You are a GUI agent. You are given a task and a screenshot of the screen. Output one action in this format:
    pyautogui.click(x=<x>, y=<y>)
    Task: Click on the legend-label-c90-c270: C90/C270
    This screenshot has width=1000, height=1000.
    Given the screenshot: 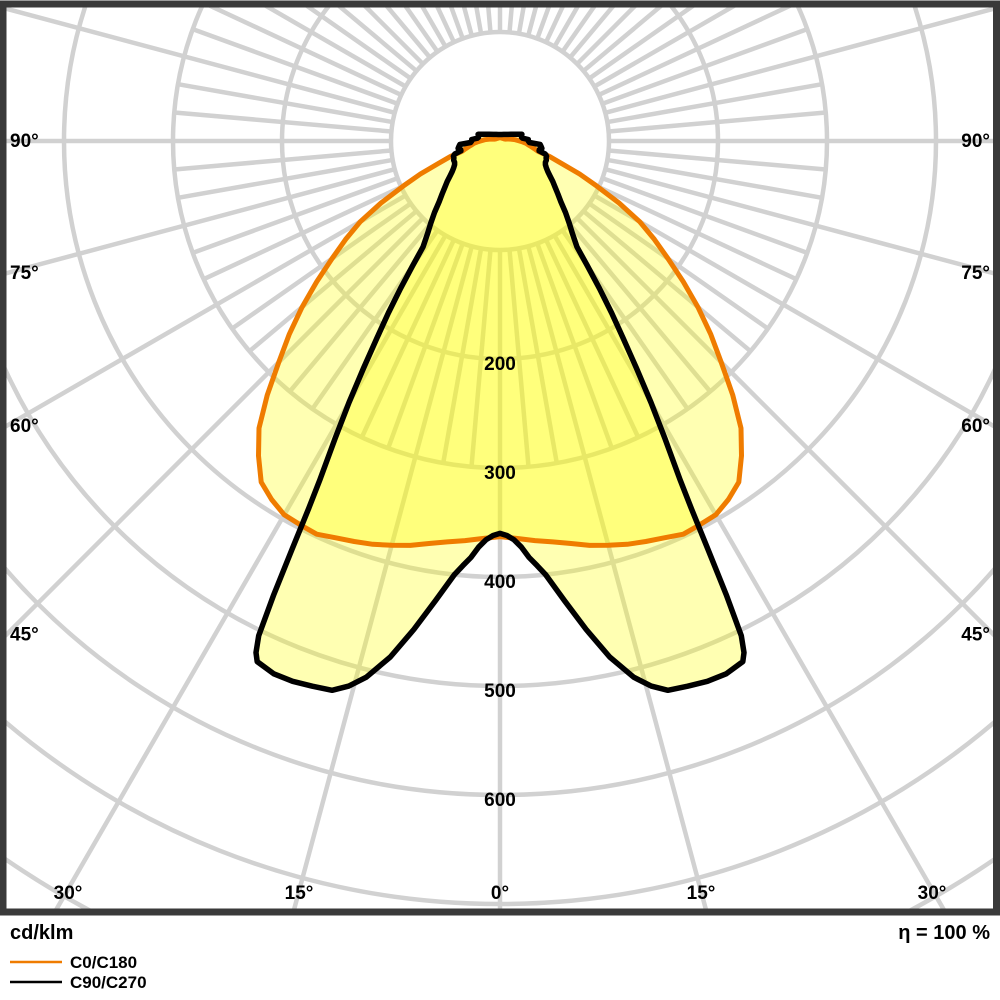 What is the action you would take?
    pyautogui.click(x=108, y=982)
    